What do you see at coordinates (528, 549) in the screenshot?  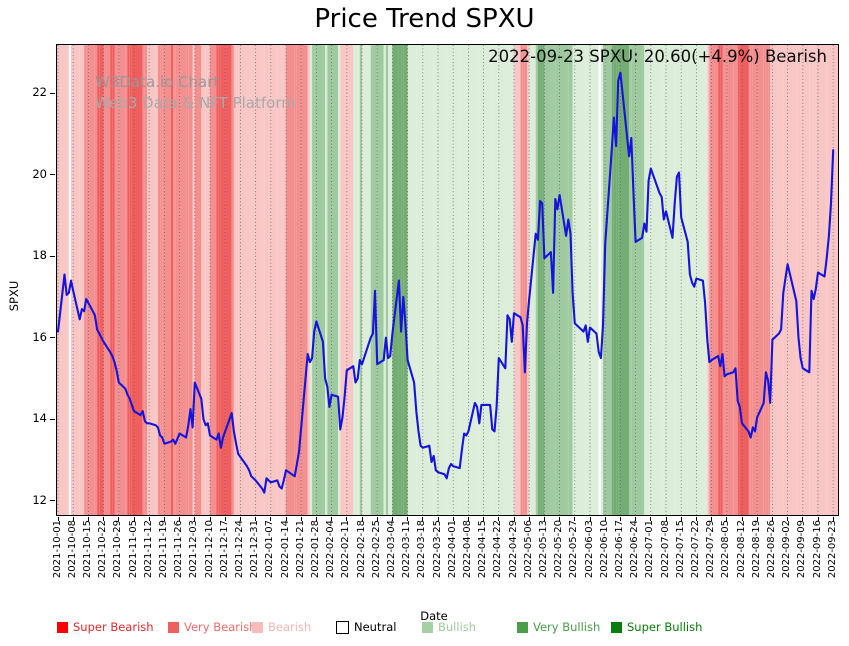 I see `x-tick-label: 2022-05-06` at bounding box center [528, 549].